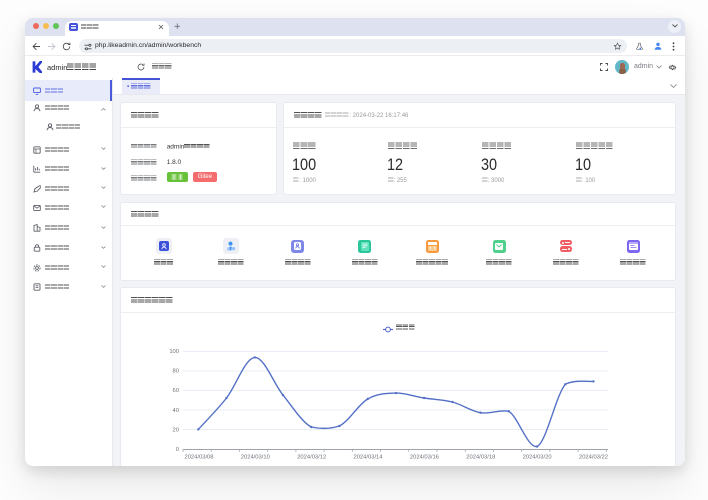  Describe the element at coordinates (174, 352) in the screenshot. I see `svg-text: 100` at that location.